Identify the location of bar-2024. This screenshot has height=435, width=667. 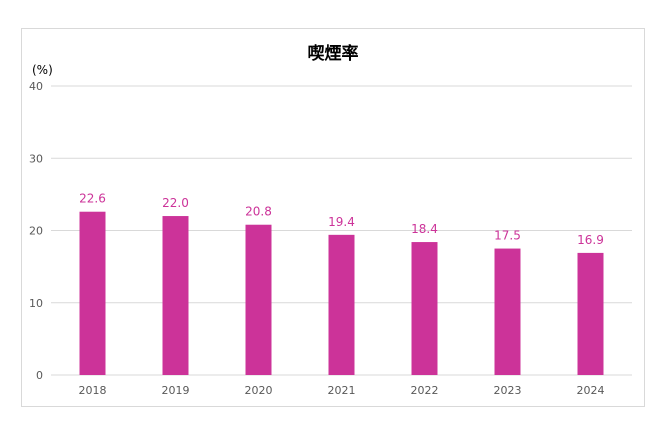
(590, 313).